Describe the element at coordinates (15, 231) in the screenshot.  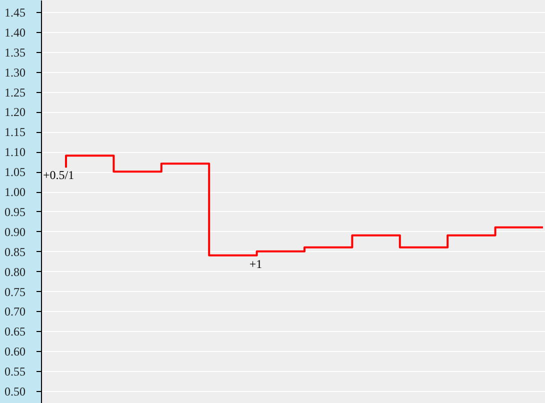
I see `y-tick-label: 0.90` at that location.